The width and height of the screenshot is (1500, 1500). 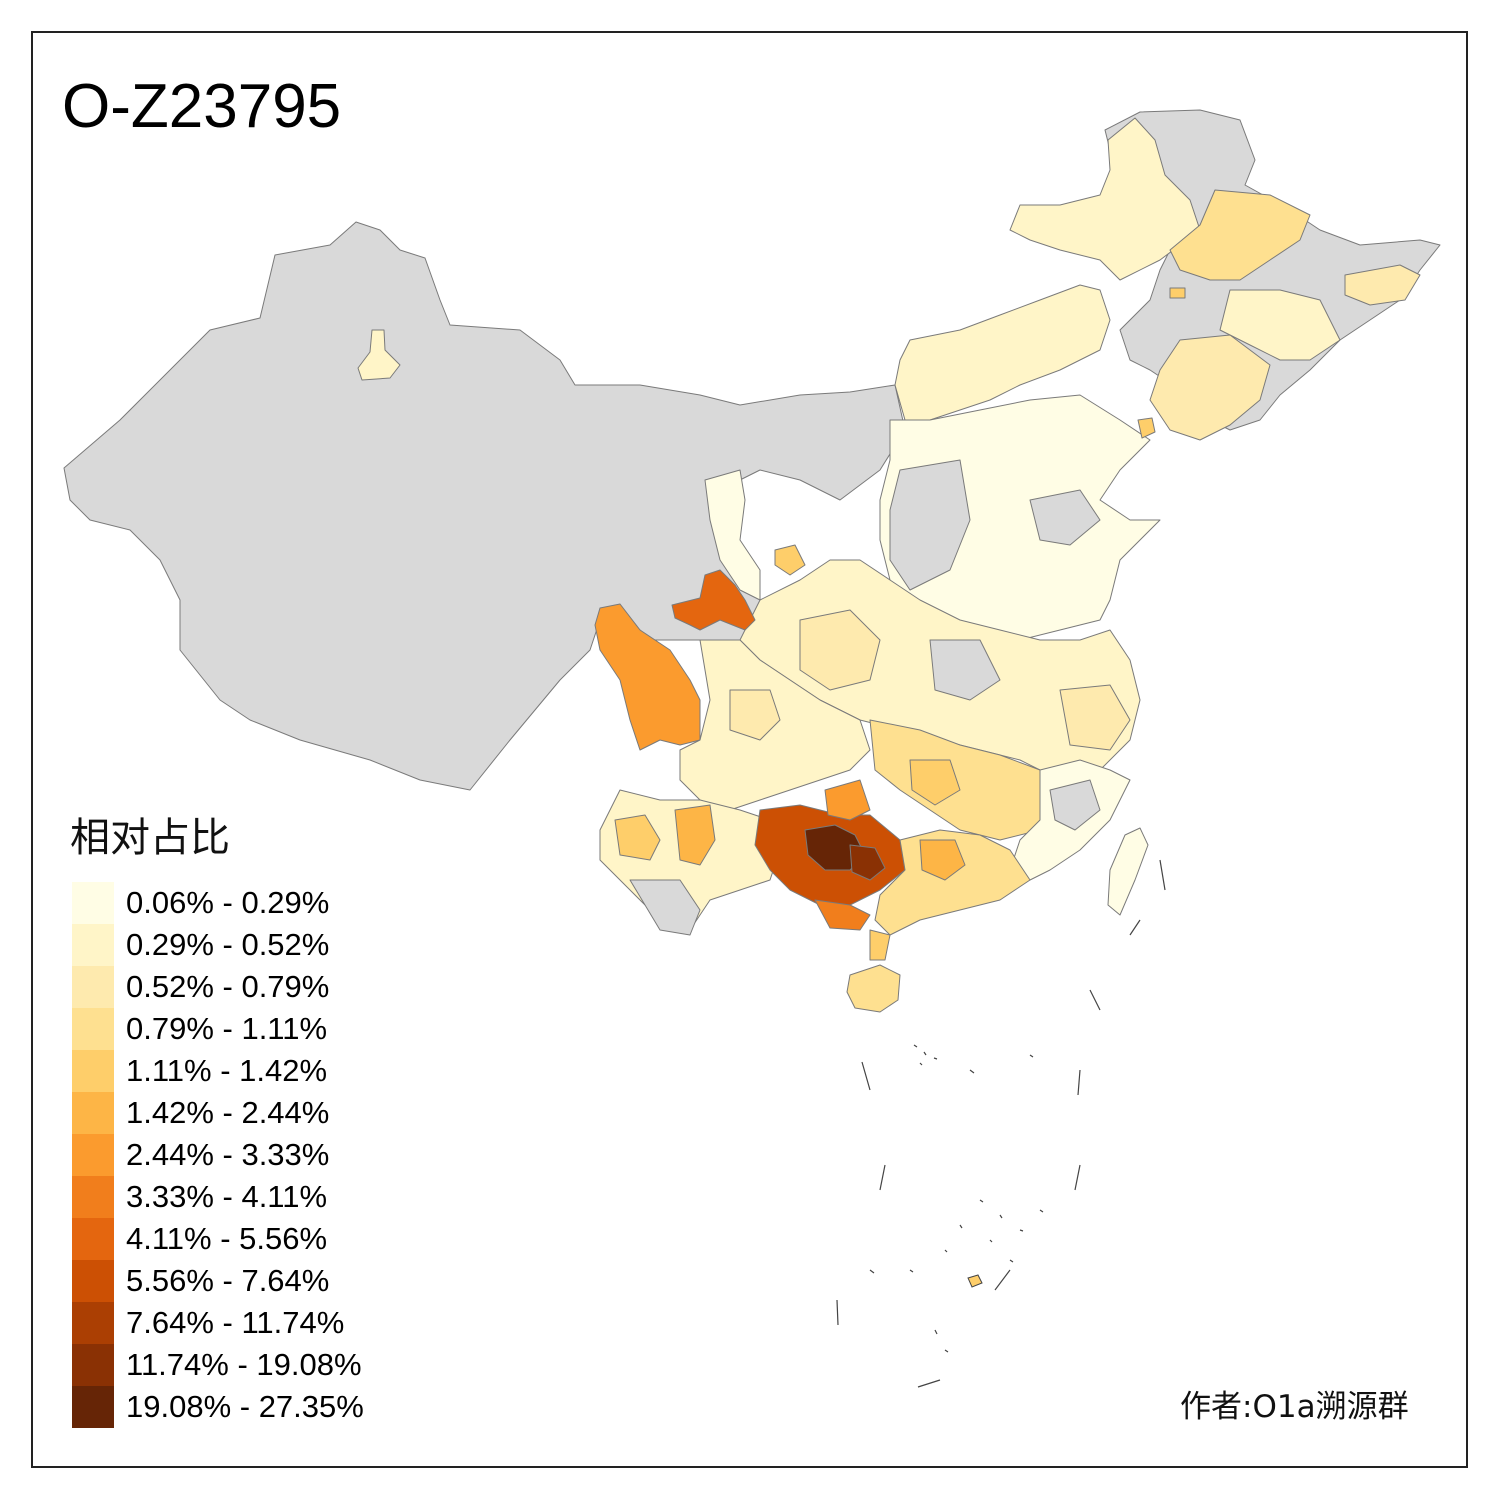 What do you see at coordinates (847, 800) in the screenshot?
I see `region-guizhou-orange` at bounding box center [847, 800].